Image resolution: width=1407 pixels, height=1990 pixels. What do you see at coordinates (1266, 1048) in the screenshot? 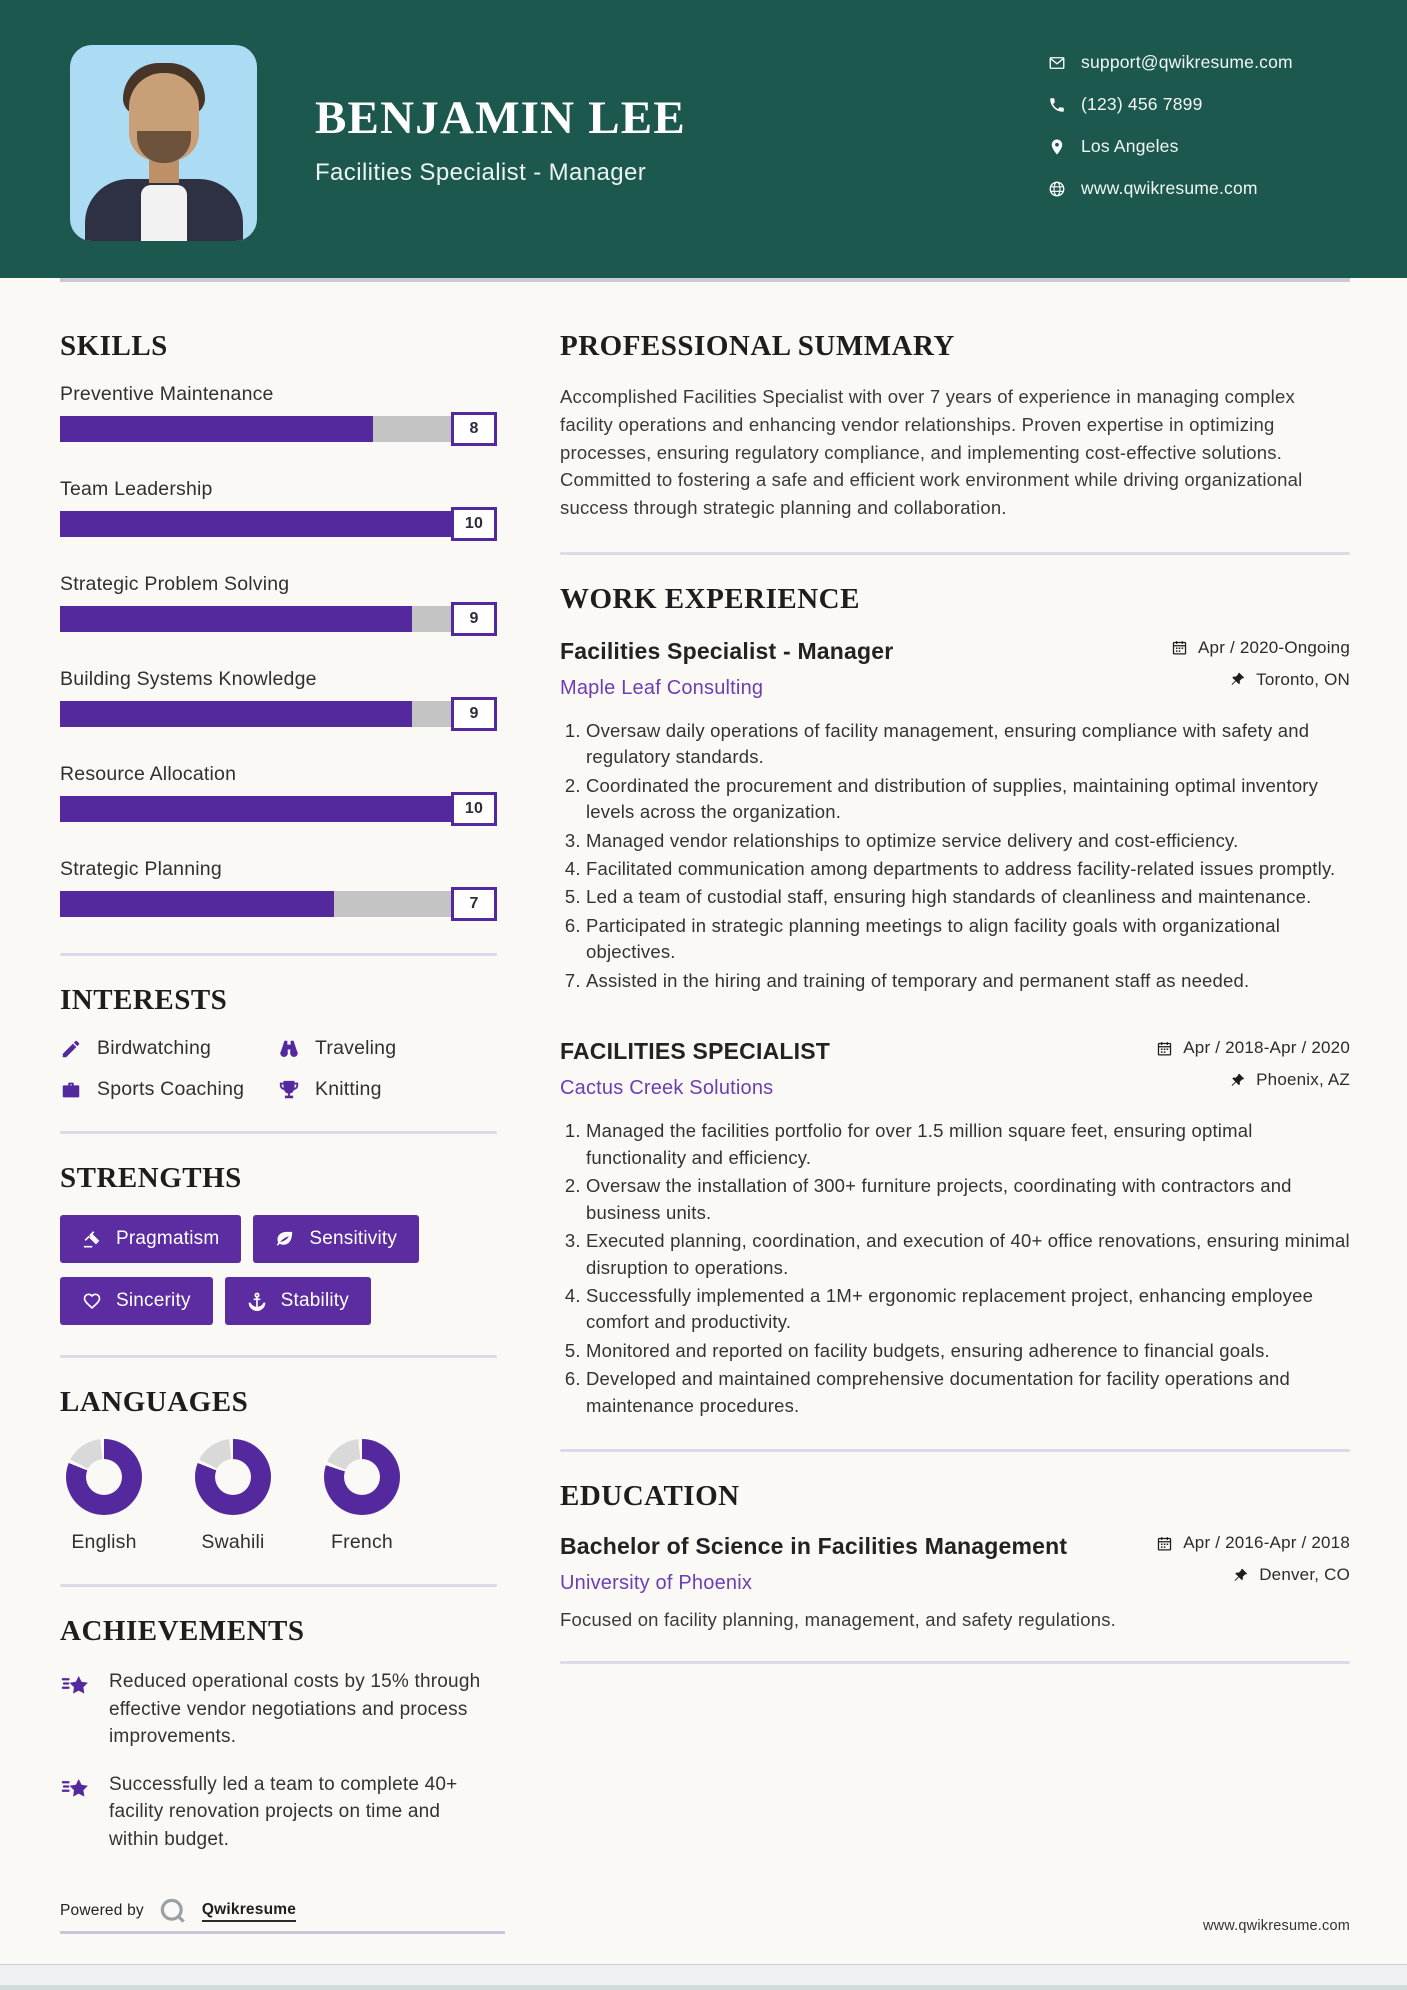
I see `job-date: Apr / 2018-Apr / 2020` at bounding box center [1266, 1048].